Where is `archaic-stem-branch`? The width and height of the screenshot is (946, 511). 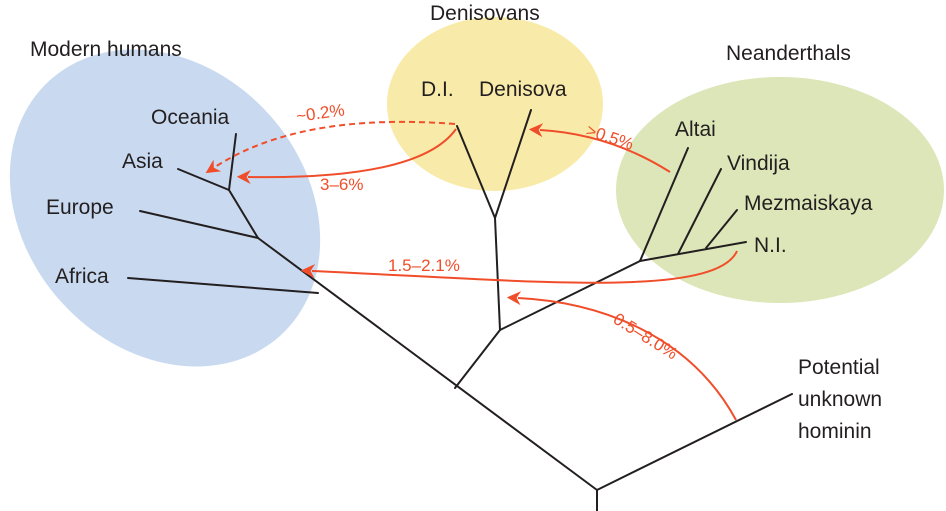
archaic-stem-branch is located at coordinates (477, 359).